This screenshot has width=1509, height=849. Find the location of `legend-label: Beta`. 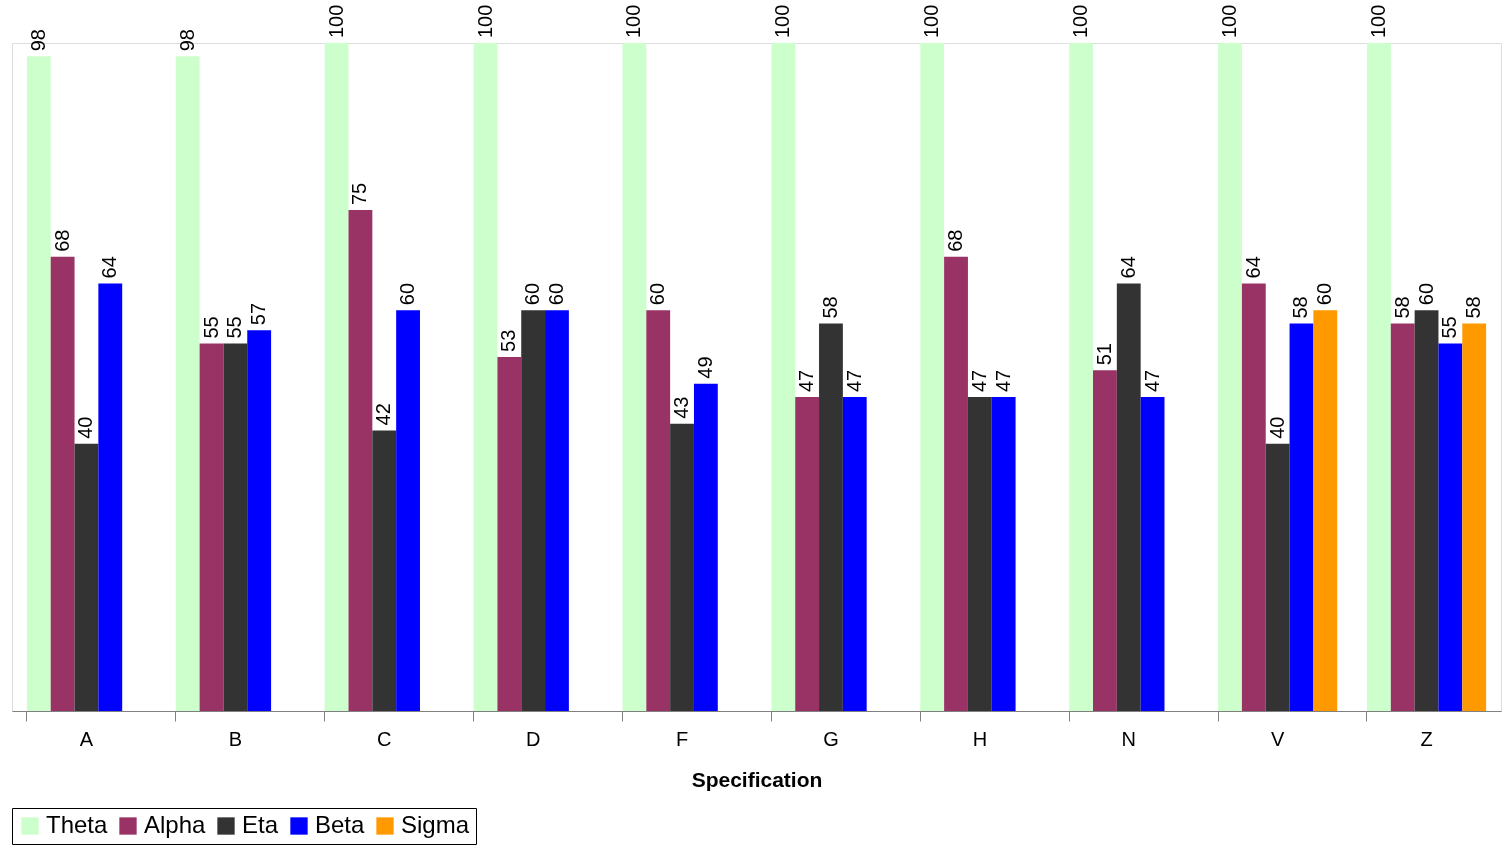

legend-label: Beta is located at coordinates (340, 824).